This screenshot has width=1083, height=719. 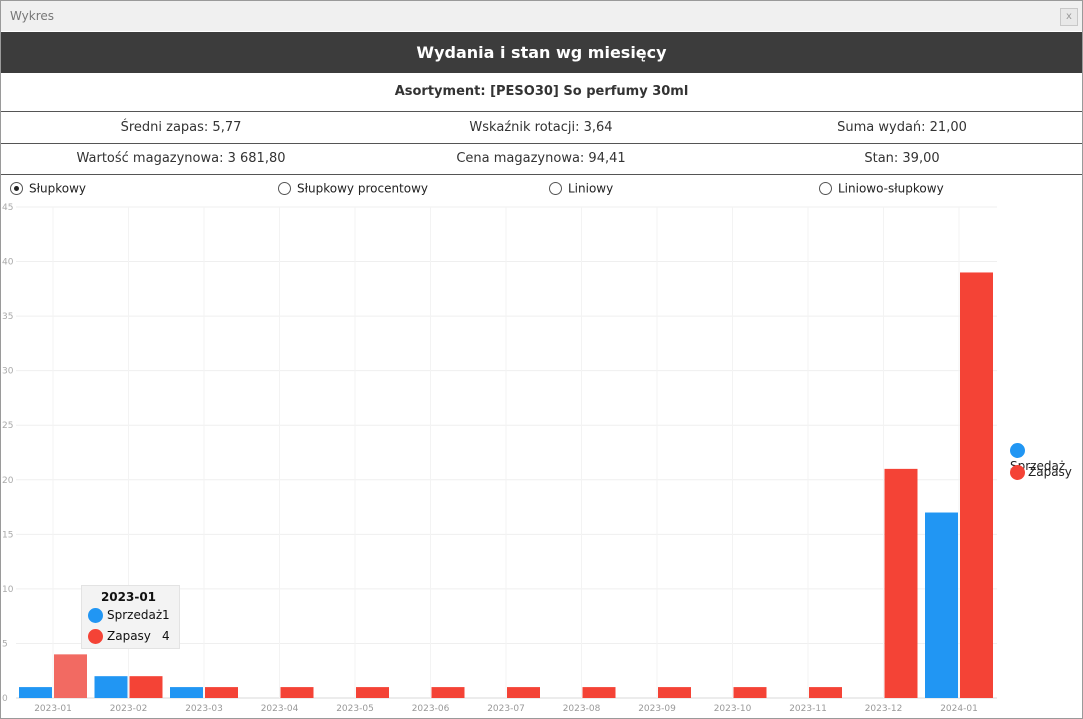 I want to click on tooltip-row-zapasy: Zapasy 4, so click(x=133, y=637).